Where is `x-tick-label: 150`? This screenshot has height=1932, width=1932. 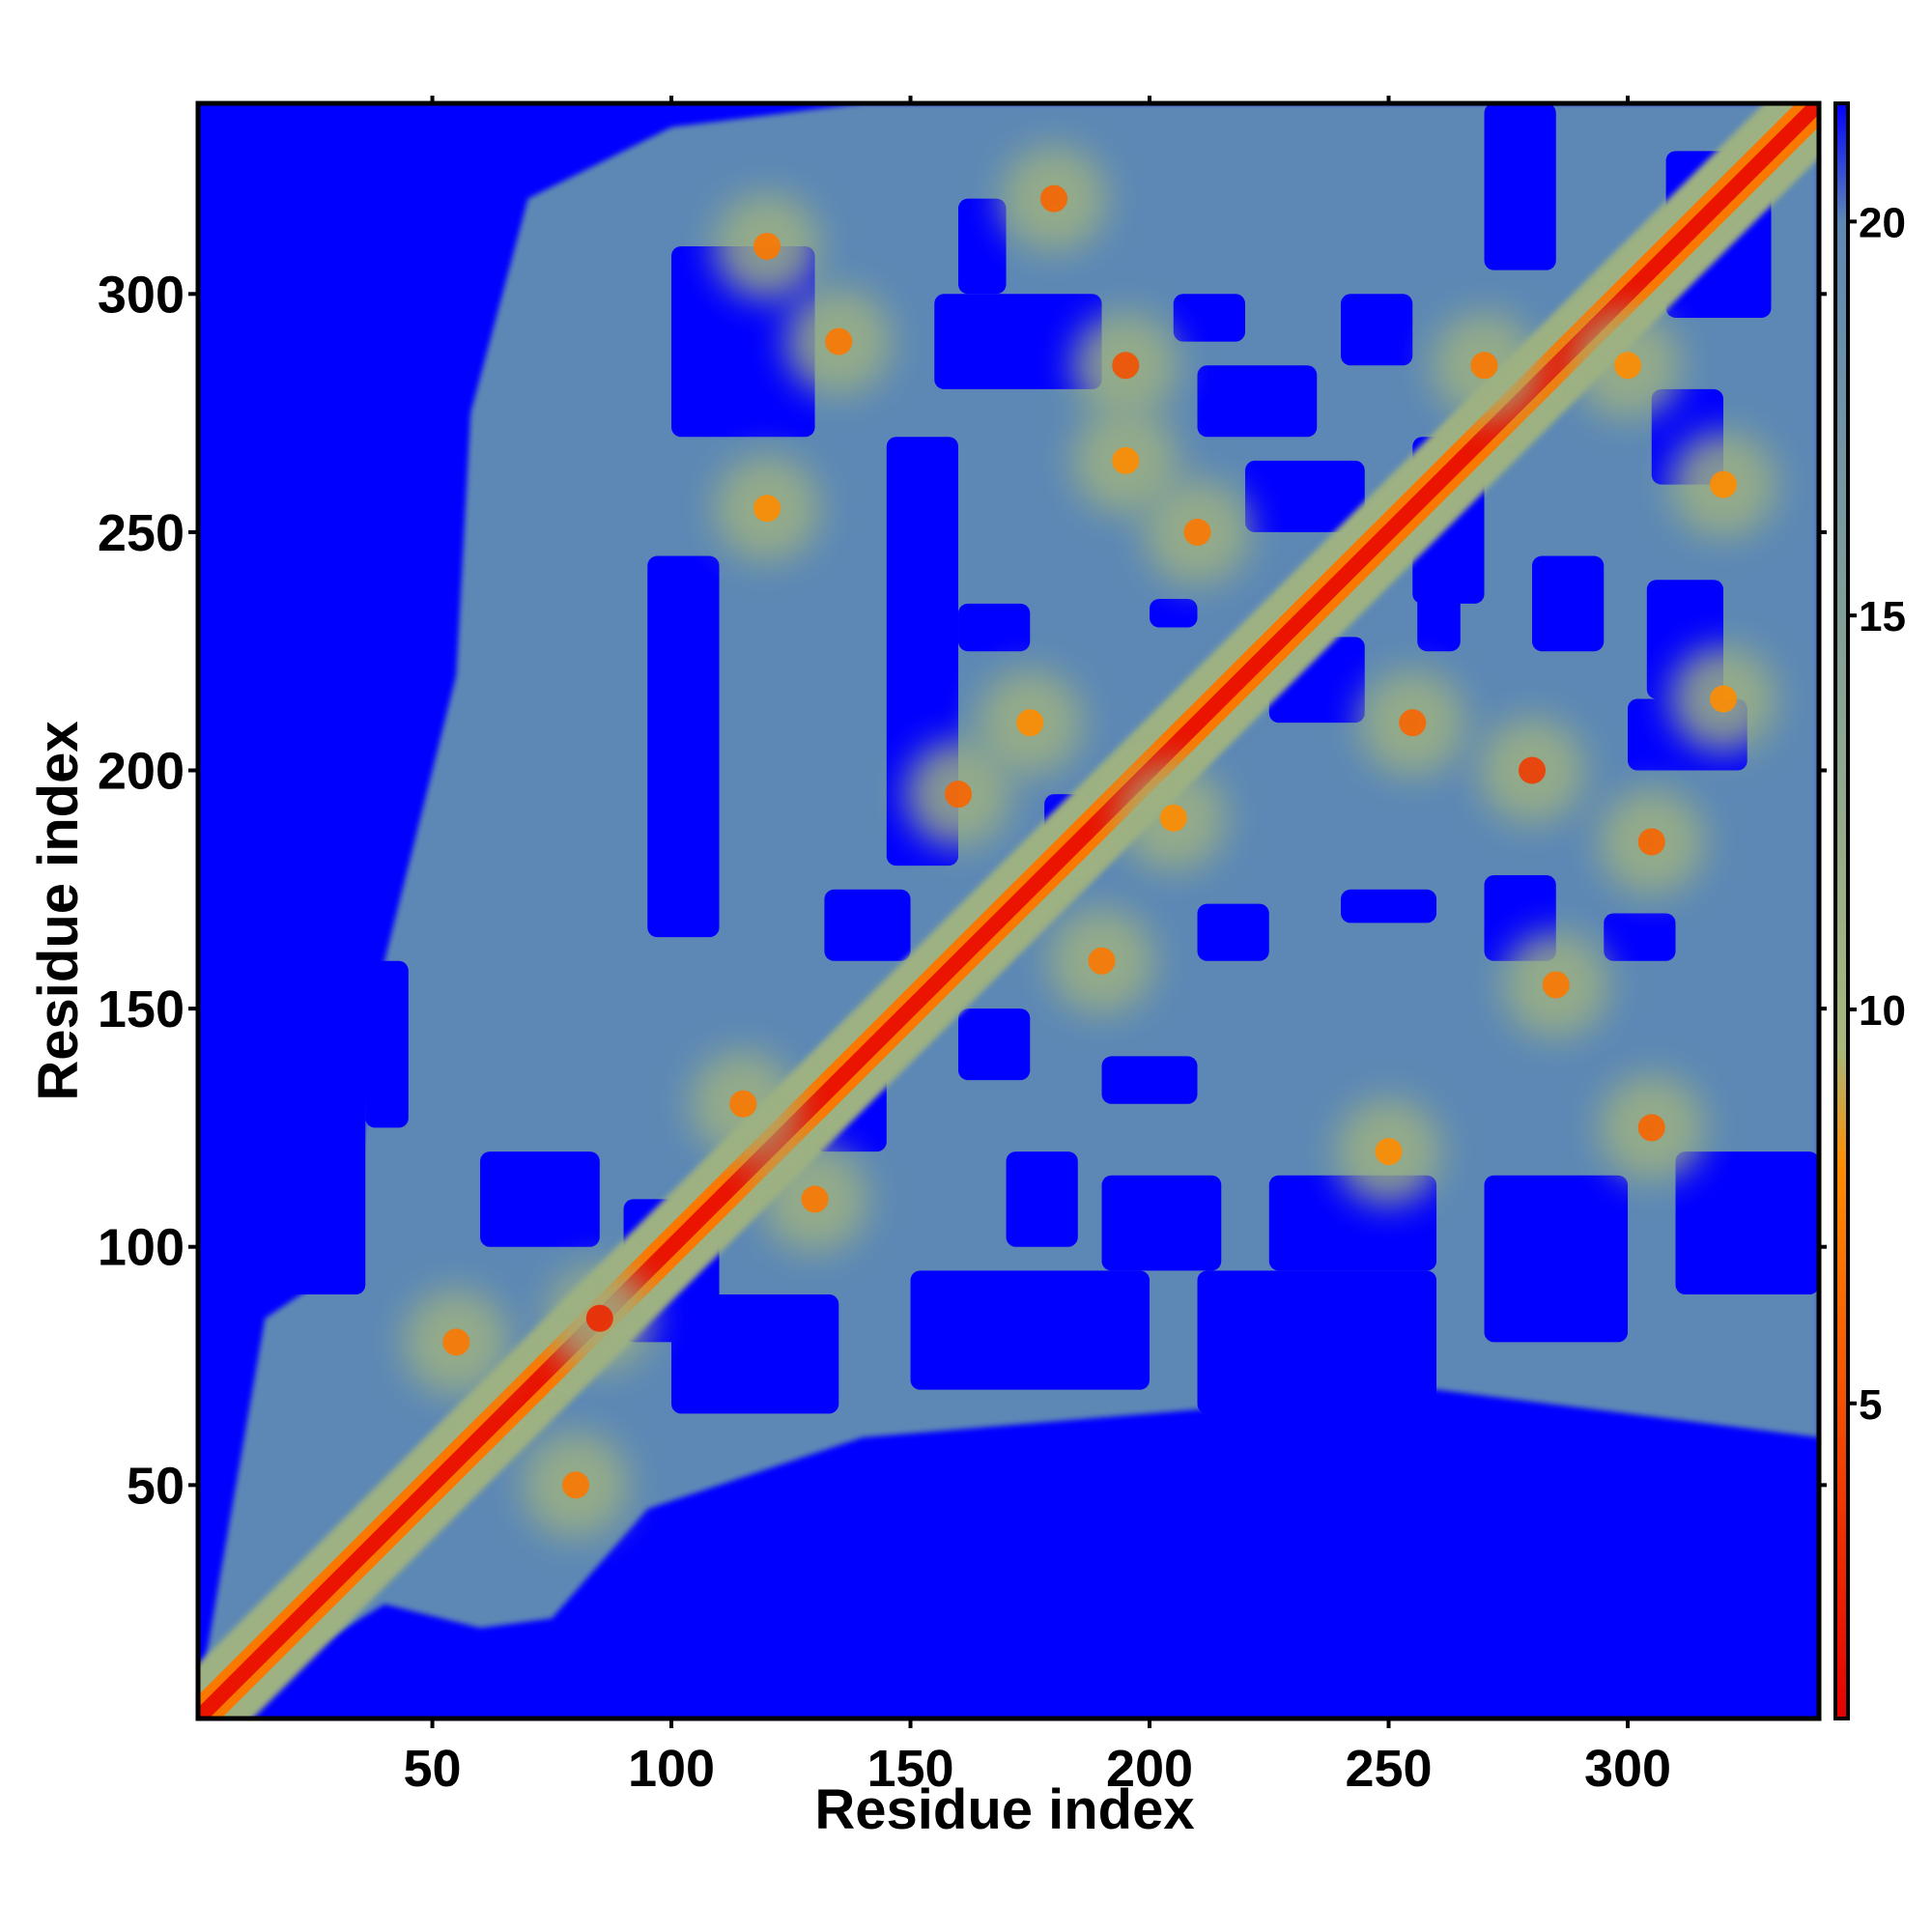
x-tick-label: 150 is located at coordinates (910, 1769).